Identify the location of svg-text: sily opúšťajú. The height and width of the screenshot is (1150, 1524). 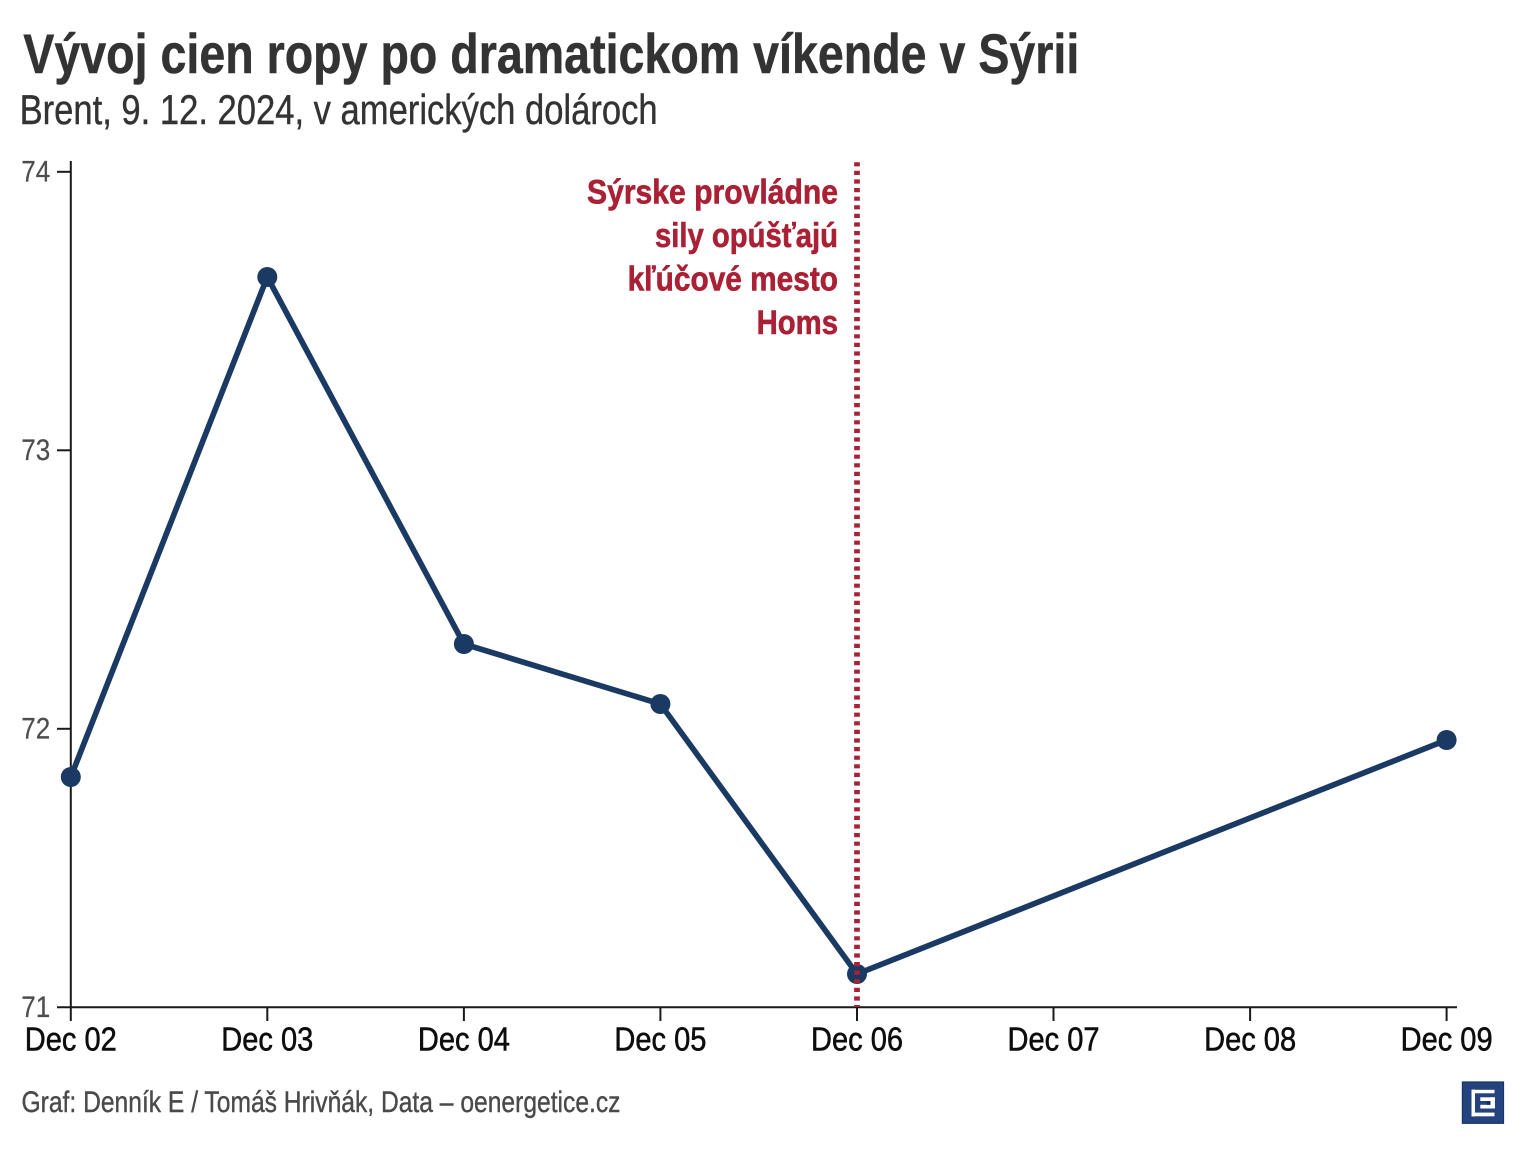
(746, 236).